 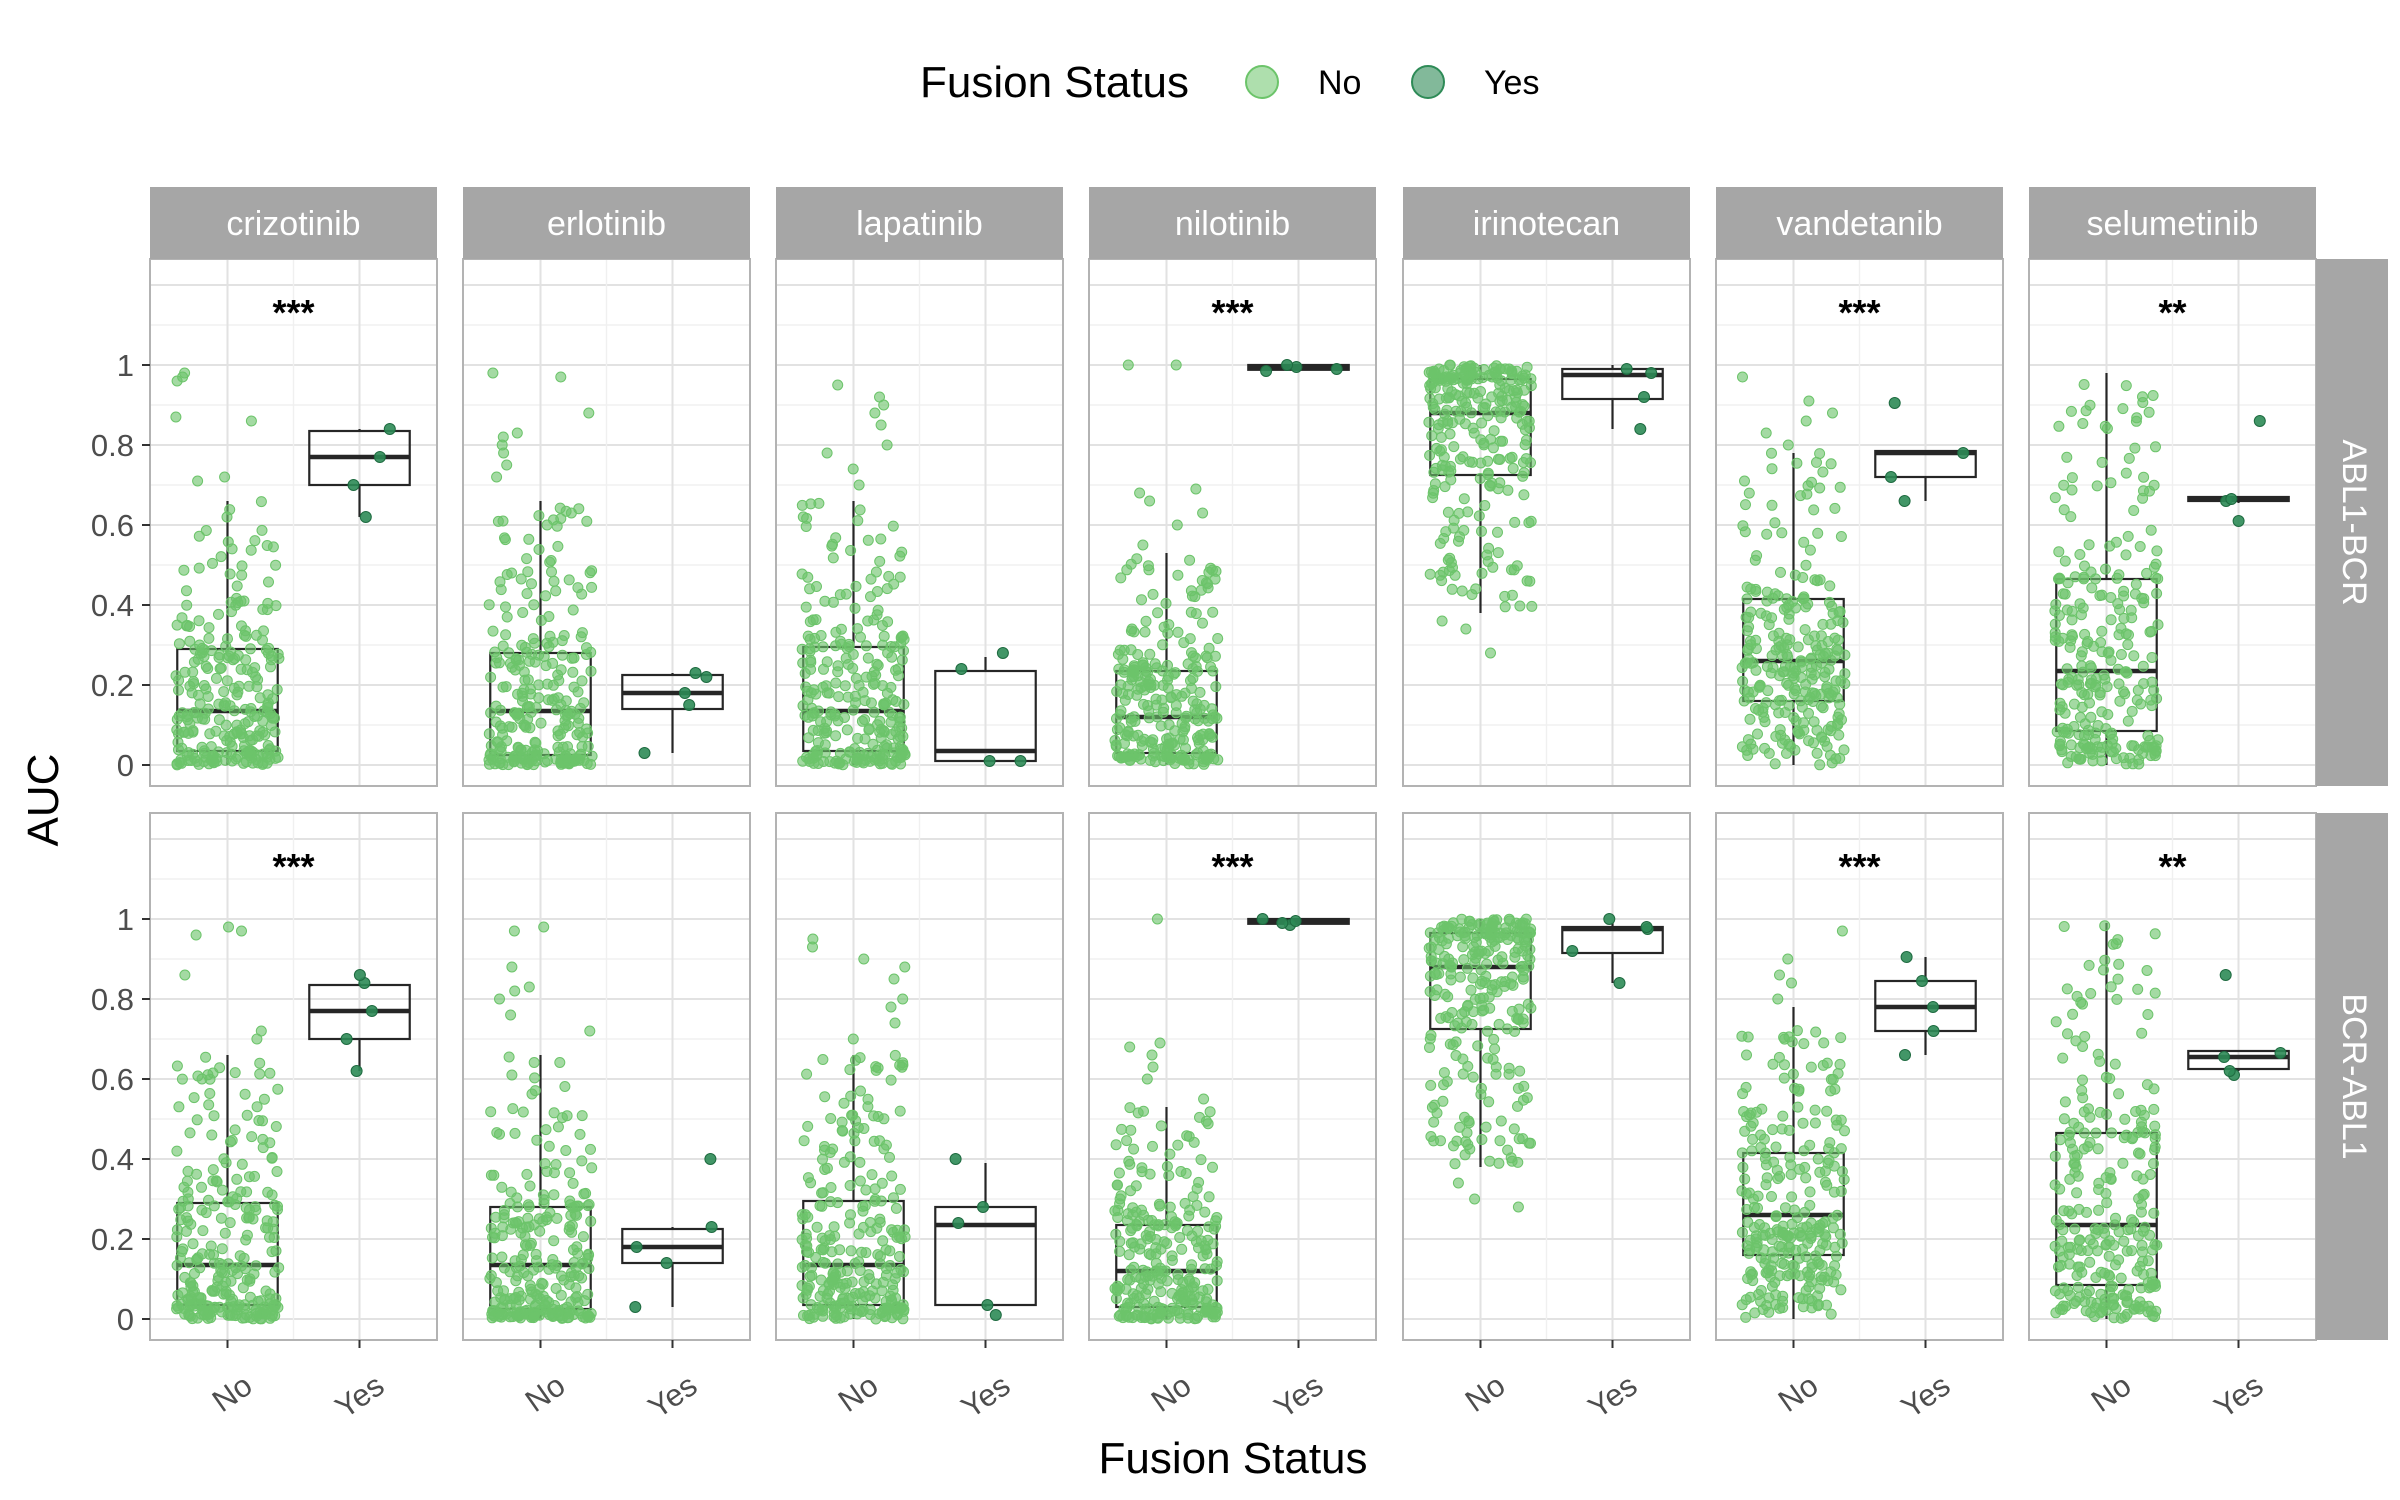 I want to click on strip-vandetanib: vandetanib, so click(x=1859, y=223).